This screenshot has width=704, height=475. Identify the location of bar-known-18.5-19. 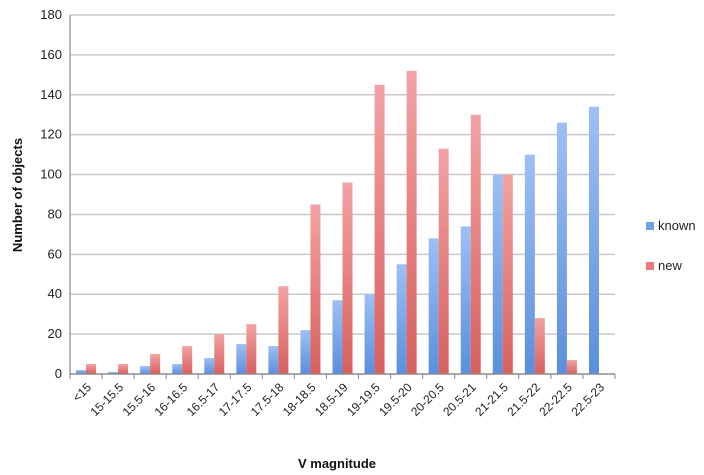
(337, 337).